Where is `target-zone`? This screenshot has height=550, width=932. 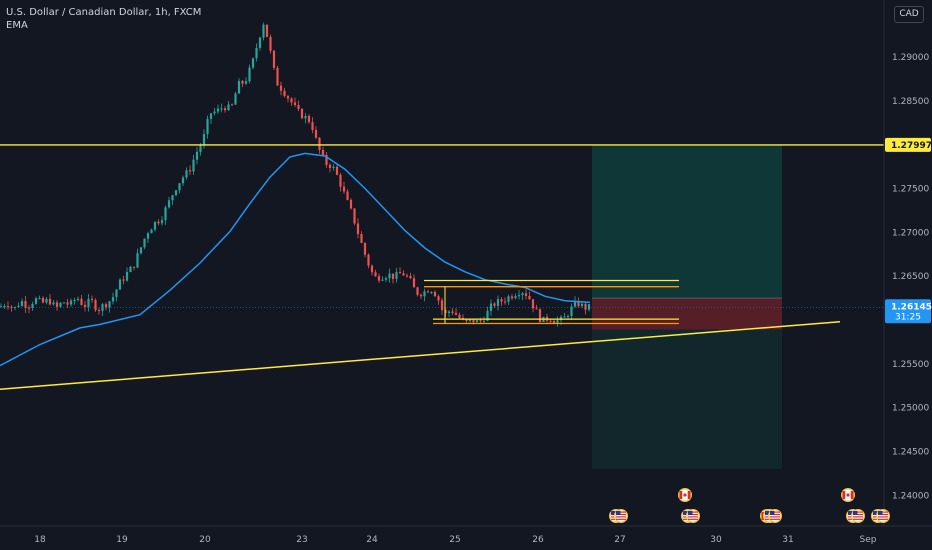 target-zone is located at coordinates (687, 221).